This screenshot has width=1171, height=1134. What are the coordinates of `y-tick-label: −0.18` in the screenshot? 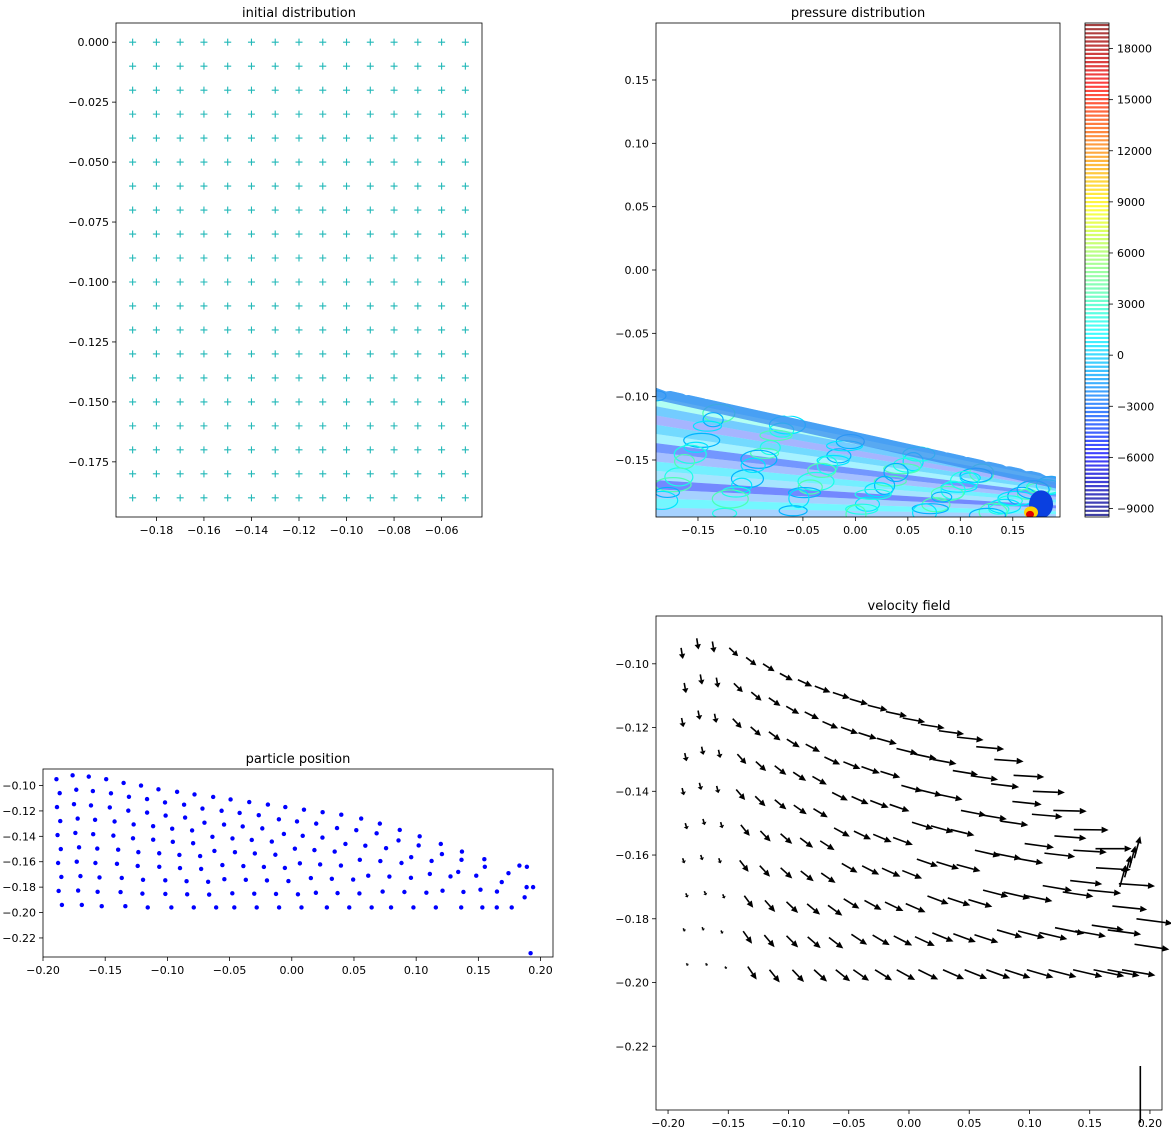 It's located at (19, 887).